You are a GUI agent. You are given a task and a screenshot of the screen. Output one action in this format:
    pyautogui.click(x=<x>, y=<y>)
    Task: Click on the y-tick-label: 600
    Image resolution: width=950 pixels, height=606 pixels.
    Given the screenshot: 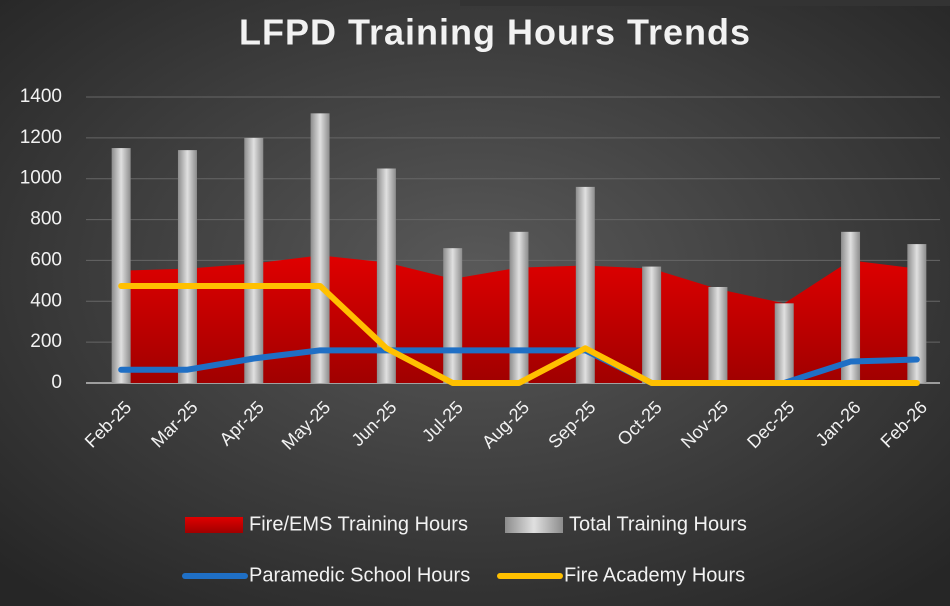 What is the action you would take?
    pyautogui.click(x=46, y=259)
    